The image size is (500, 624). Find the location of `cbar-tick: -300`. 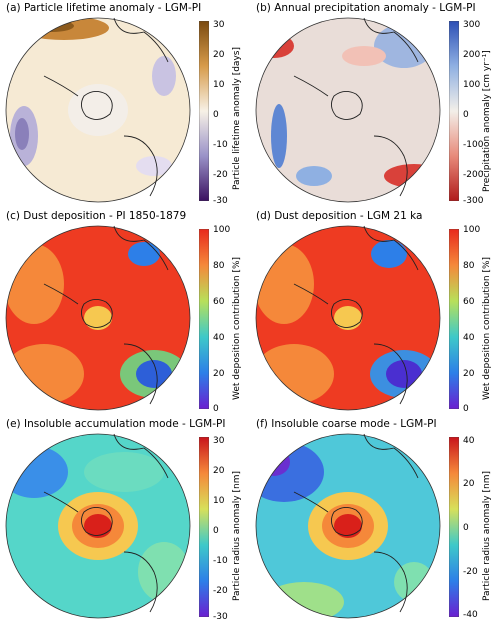

cbar-tick: -300 is located at coordinates (473, 201).